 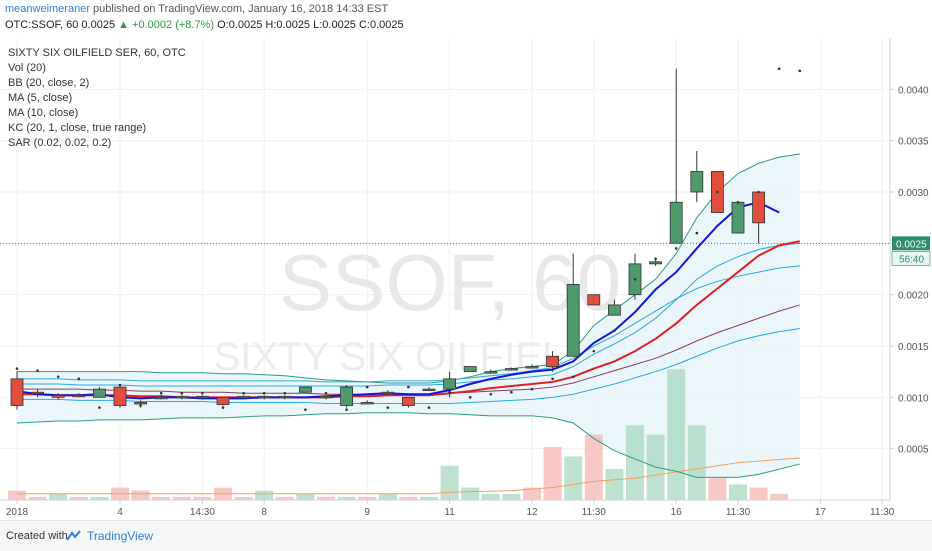 I want to click on legend-title: SIXTY SIX OILFIELD SER, 60, OTC, so click(x=97, y=53).